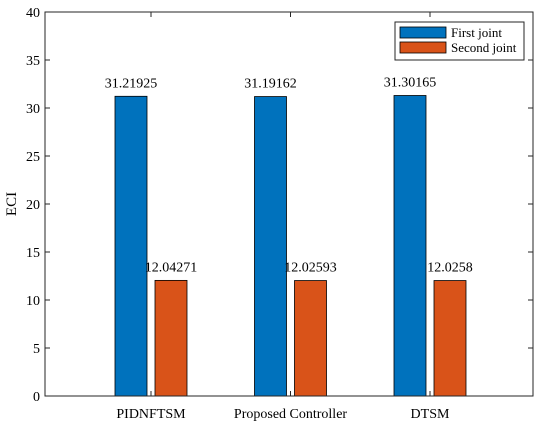  Describe the element at coordinates (33, 253) in the screenshot. I see `y-tick-label: 15` at that location.